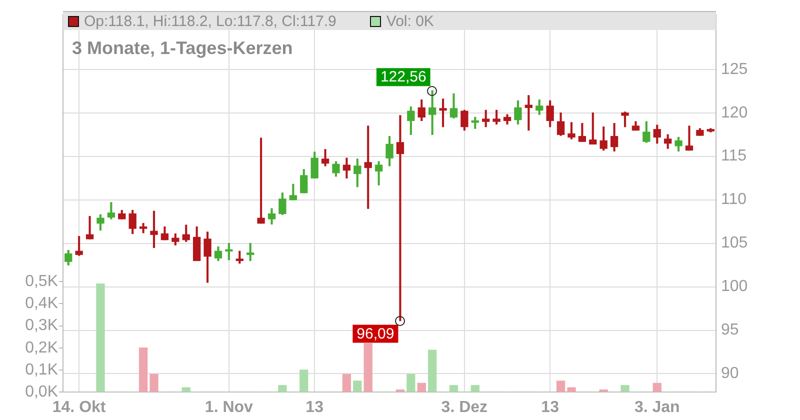  Describe the element at coordinates (79, 407) in the screenshot. I see `x-tick-label: 14. Okt` at that location.